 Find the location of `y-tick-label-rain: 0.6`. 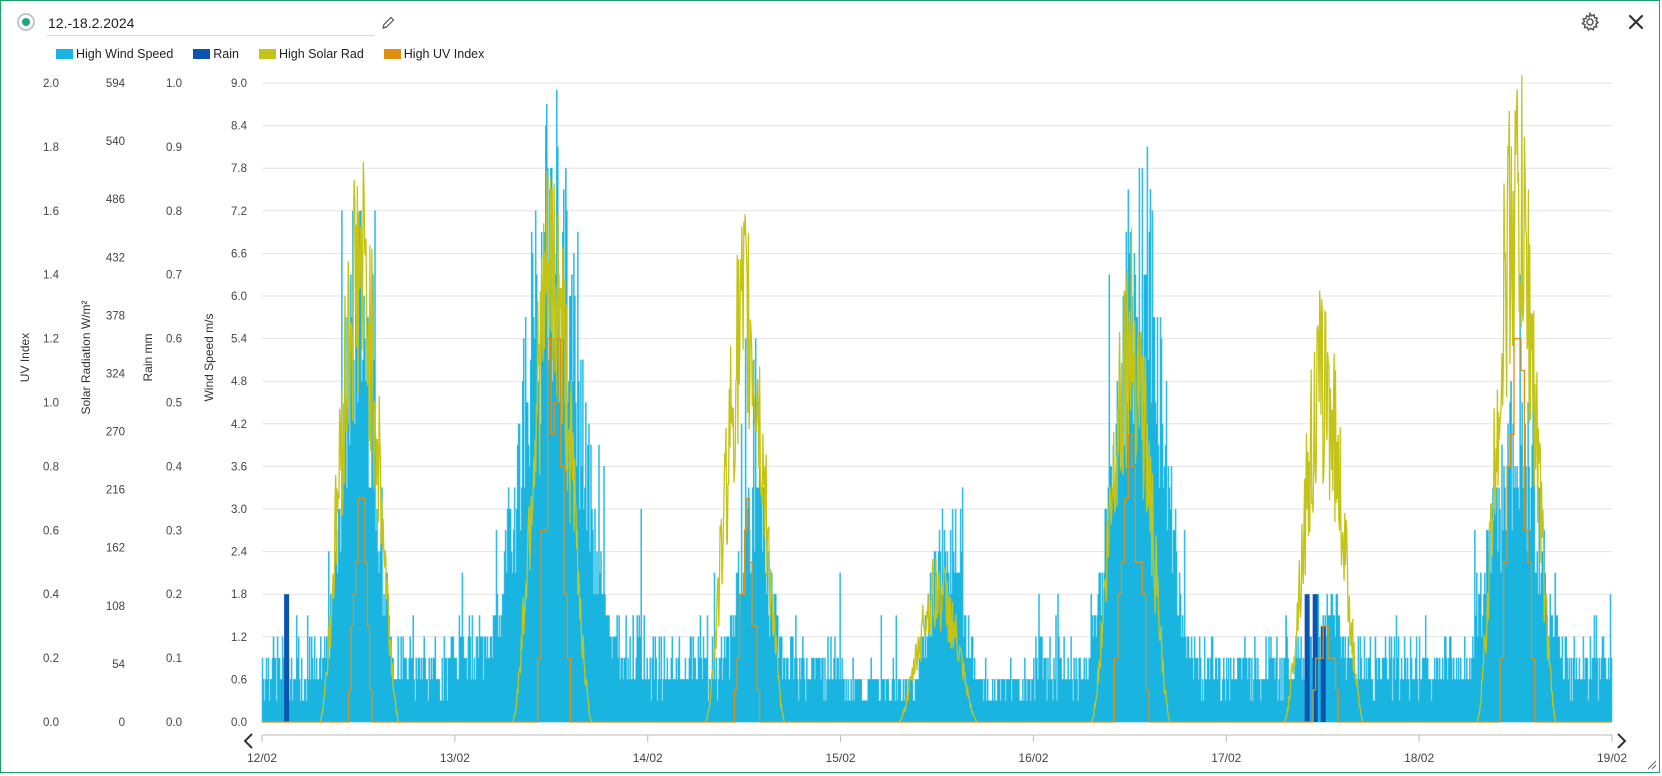

y-tick-label-rain: 0.6 is located at coordinates (174, 340).